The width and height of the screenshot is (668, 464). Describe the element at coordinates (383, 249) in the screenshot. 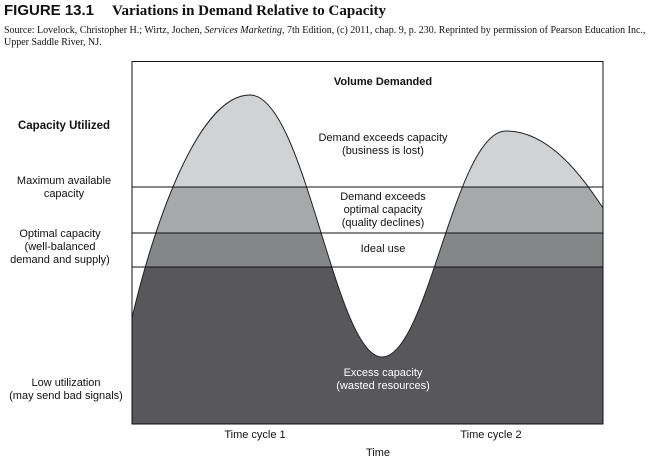

I see `zone-label-ideal: Ideal use` at that location.